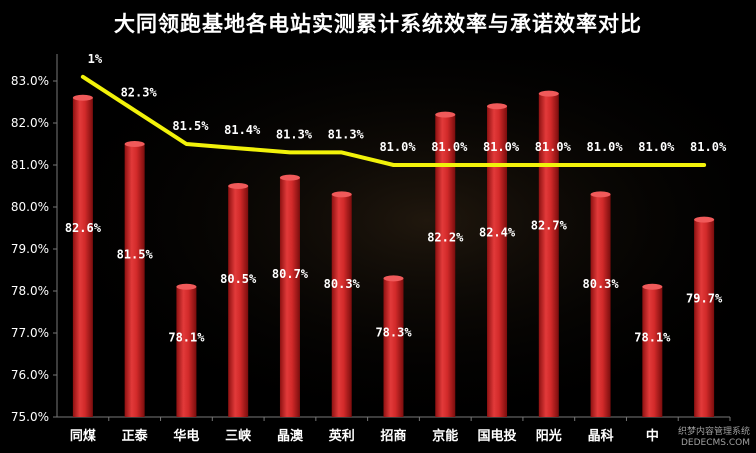  I want to click on bar-value-label: 82.2%, so click(445, 238).